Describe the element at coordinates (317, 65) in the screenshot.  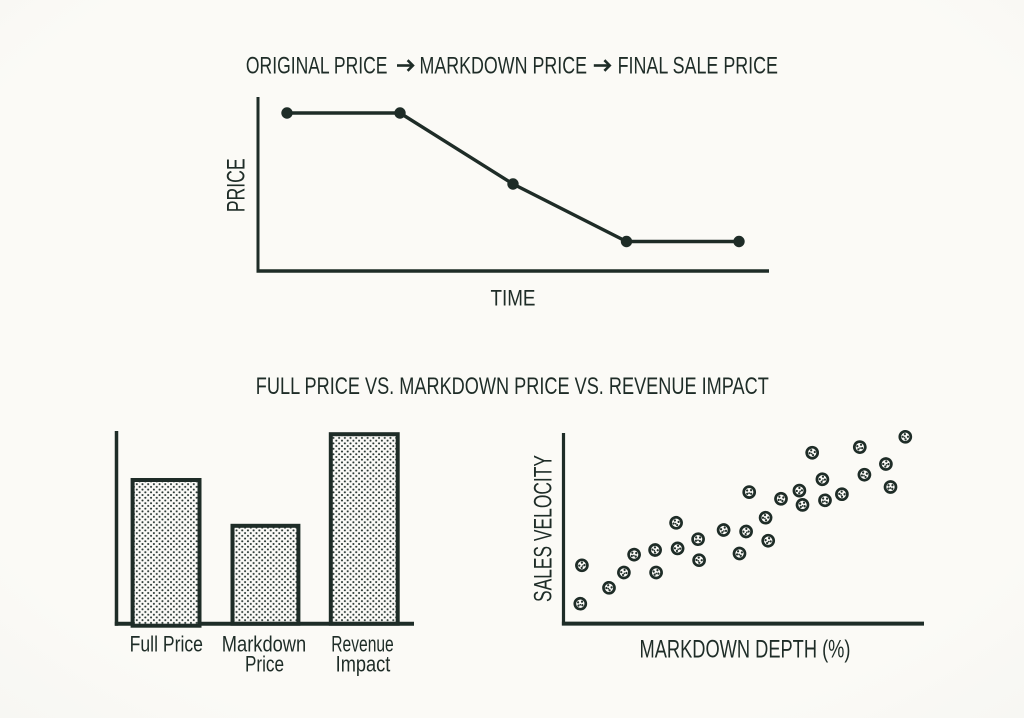
I see `svg-text: ORIGINAL PRICE` at that location.